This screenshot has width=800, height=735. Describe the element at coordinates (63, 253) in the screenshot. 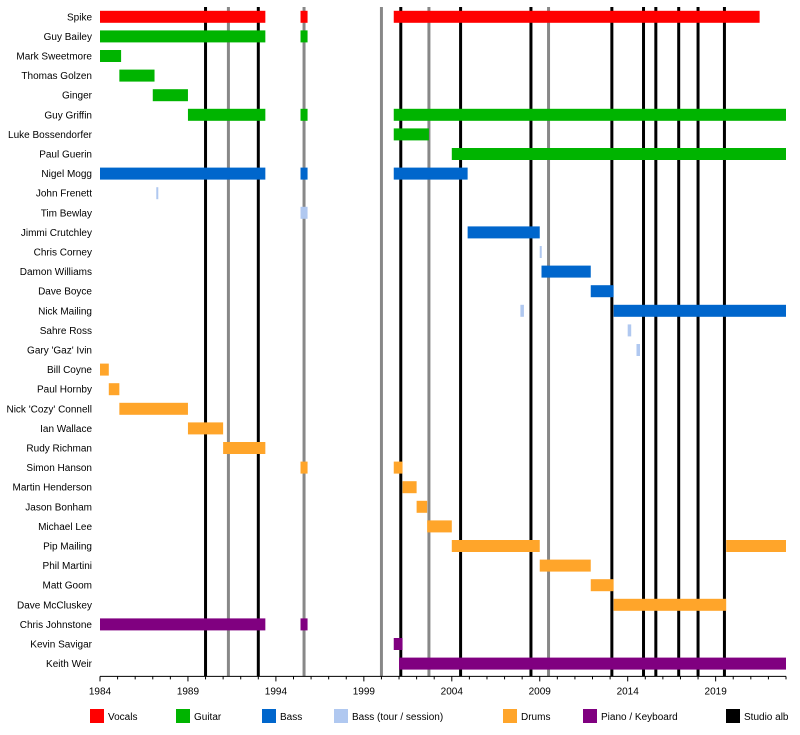

I see `member-label-chris-corney: Chris Corney` at that location.